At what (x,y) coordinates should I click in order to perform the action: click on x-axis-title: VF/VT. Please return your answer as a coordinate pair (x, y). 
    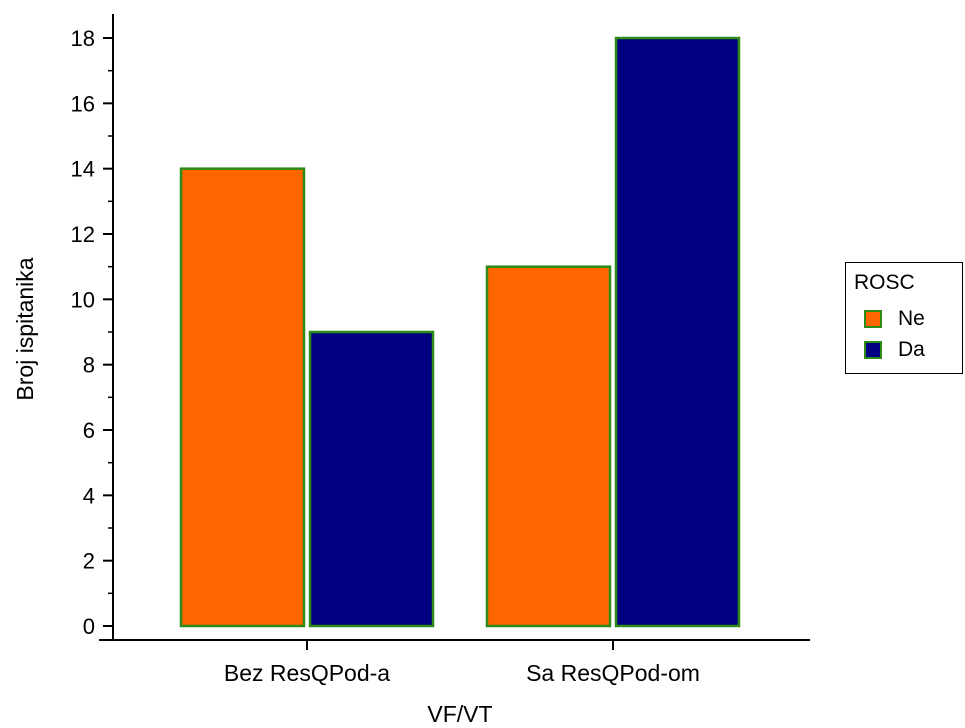
    Looking at the image, I should click on (459, 714).